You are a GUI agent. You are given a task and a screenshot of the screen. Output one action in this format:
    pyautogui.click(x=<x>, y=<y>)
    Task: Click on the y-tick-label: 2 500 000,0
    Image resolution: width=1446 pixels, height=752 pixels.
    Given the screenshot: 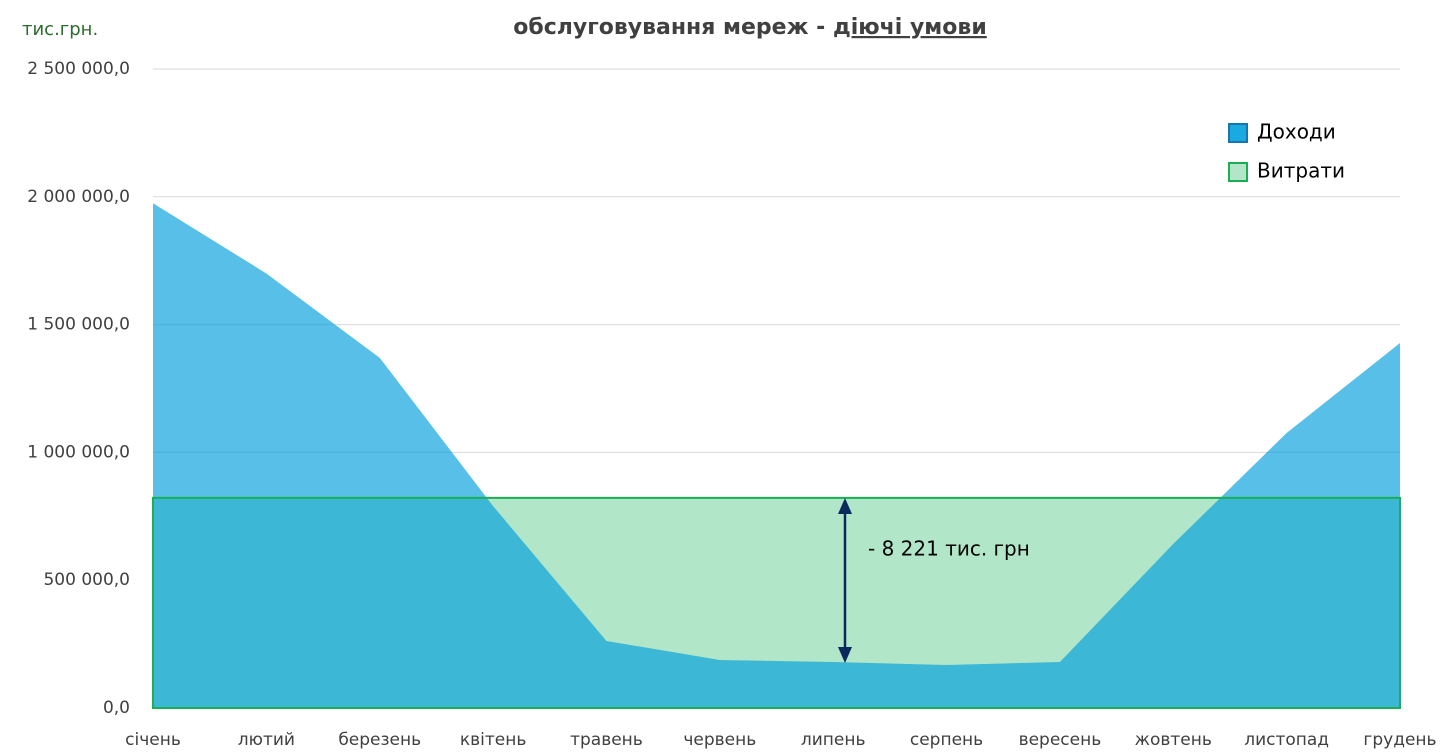 What is the action you would take?
    pyautogui.click(x=78, y=69)
    